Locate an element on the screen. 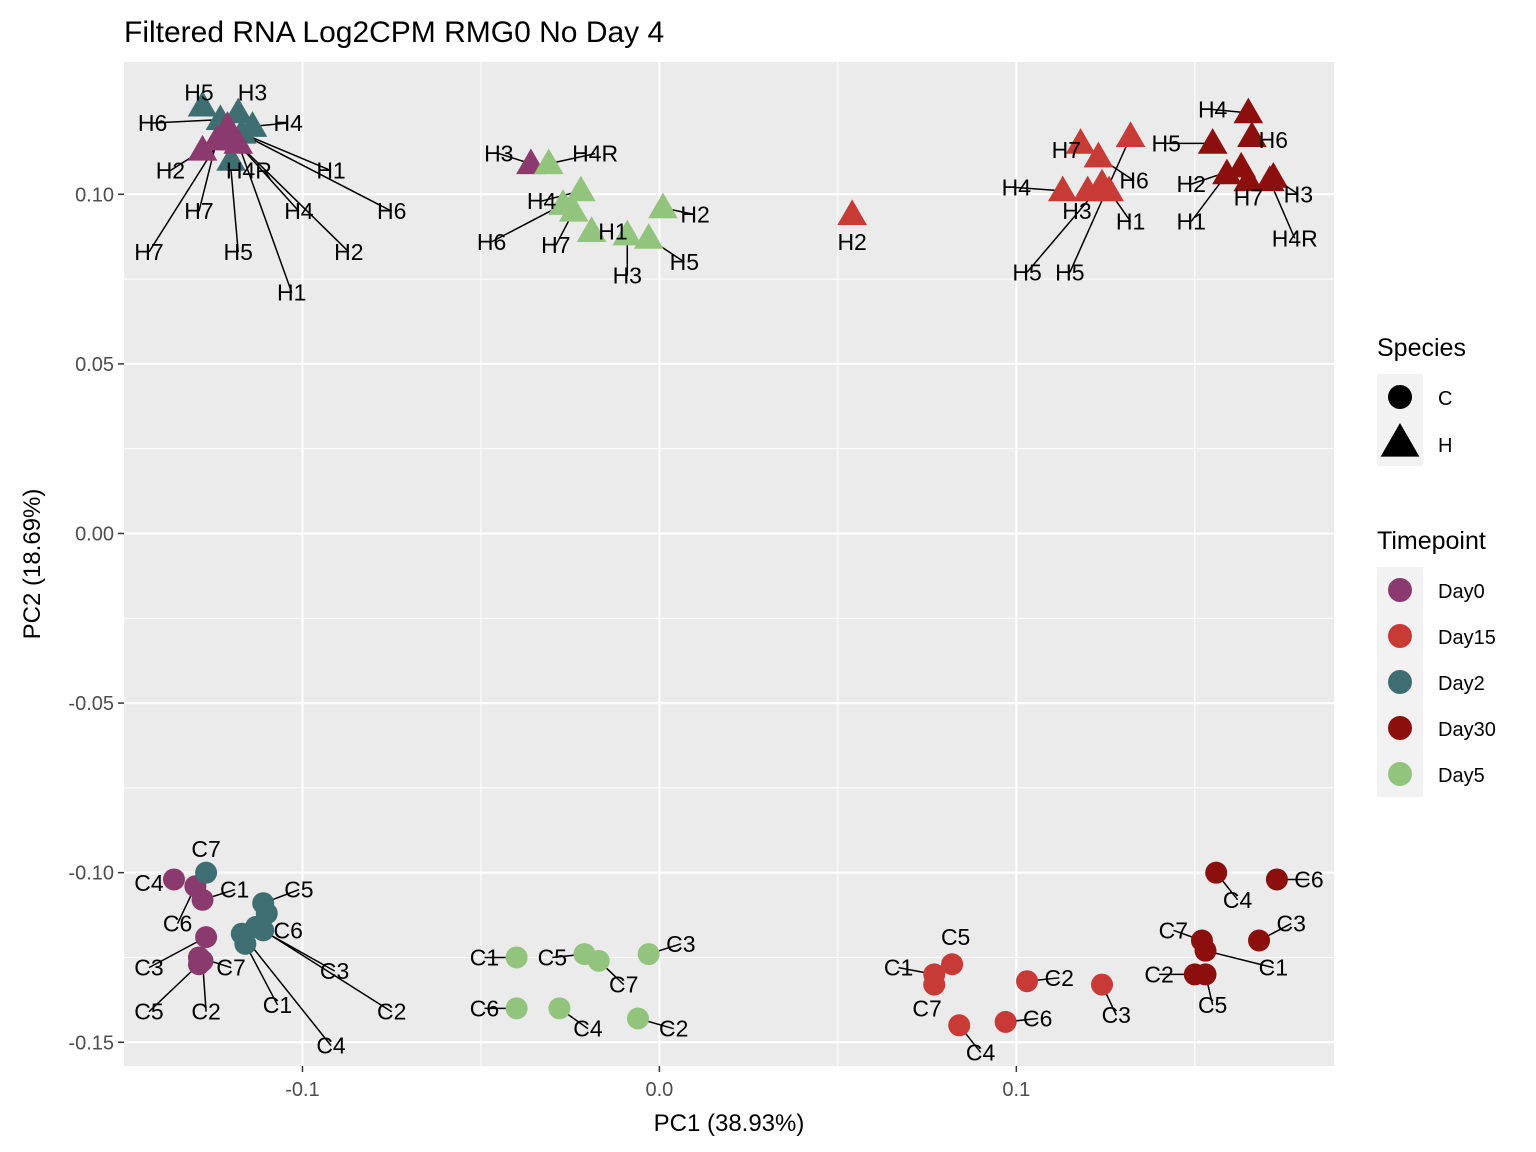  legend-label-day2: Day2 is located at coordinates (1461, 684).